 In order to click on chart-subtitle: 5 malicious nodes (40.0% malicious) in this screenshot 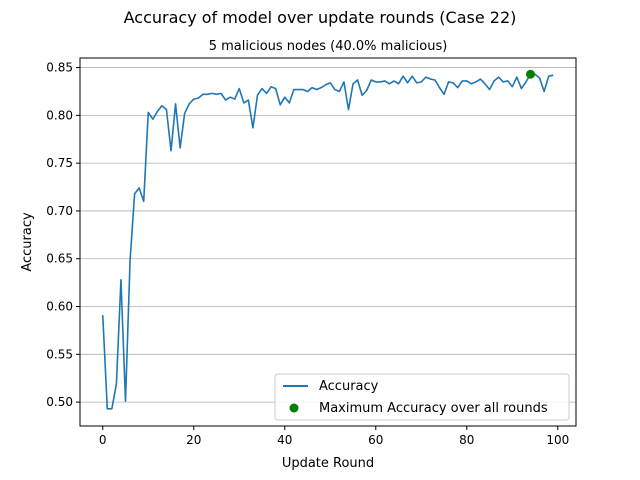, I will do `click(328, 46)`.